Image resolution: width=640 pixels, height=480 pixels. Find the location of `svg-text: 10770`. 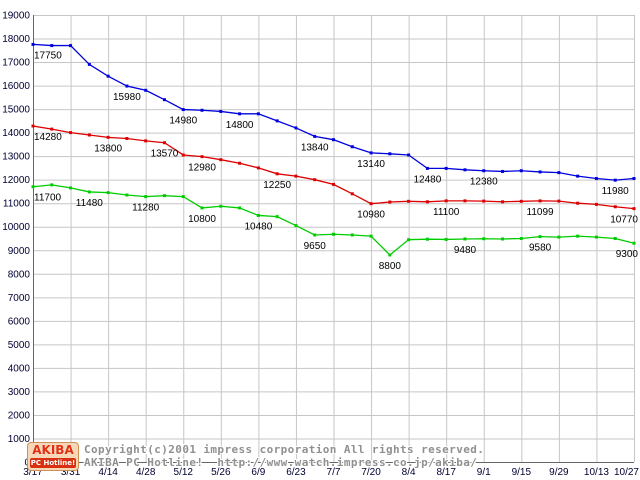

svg-text: 10770 is located at coordinates (624, 220).